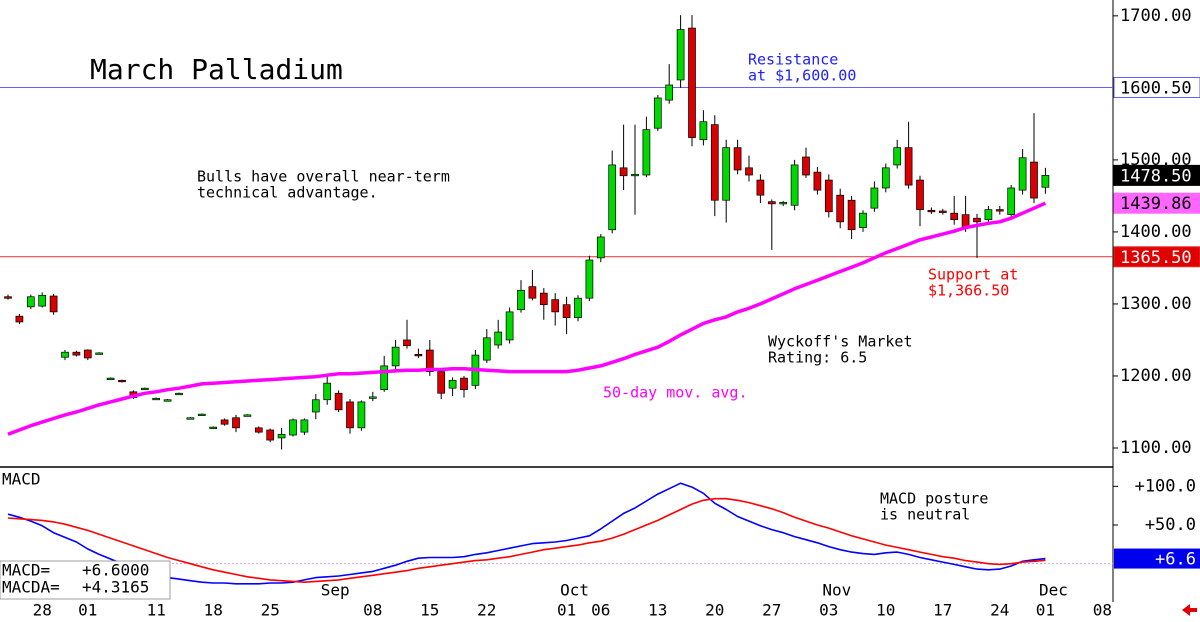 Image resolution: width=1200 pixels, height=622 pixels. I want to click on x-tick-label: 20, so click(714, 610).